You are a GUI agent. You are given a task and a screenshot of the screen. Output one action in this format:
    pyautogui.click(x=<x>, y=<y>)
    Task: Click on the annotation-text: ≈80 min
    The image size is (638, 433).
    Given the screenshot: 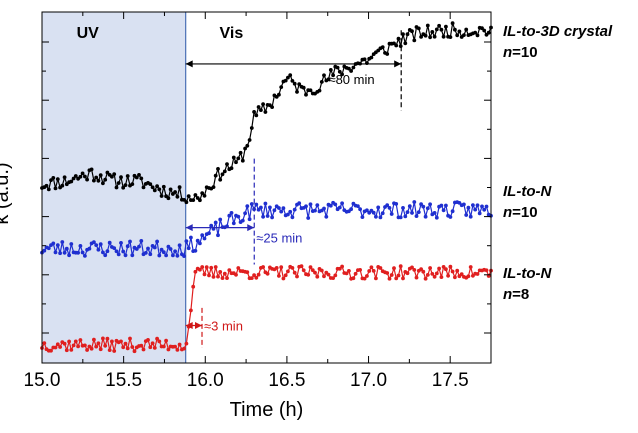 What is the action you would take?
    pyautogui.click(x=351, y=79)
    